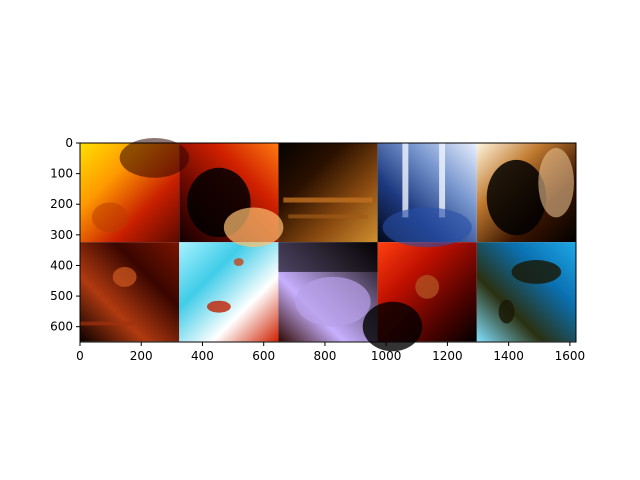  I want to click on x-tick-label: 1000, so click(386, 356).